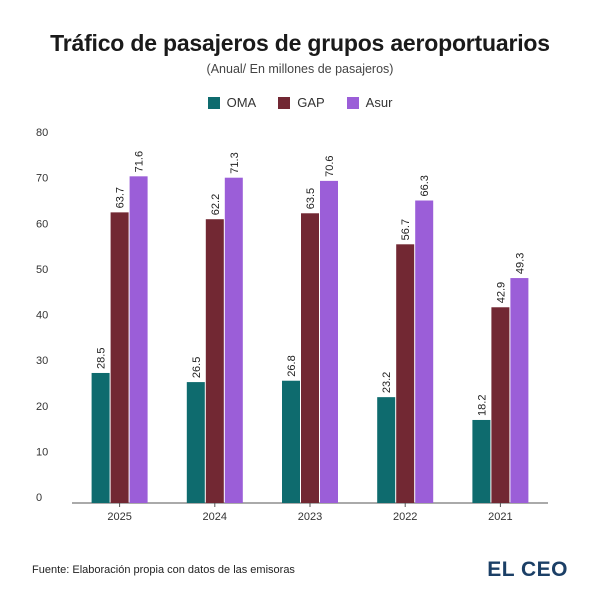 Image resolution: width=600 pixels, height=600 pixels. I want to click on data-label-asur: 71.3, so click(235, 162).